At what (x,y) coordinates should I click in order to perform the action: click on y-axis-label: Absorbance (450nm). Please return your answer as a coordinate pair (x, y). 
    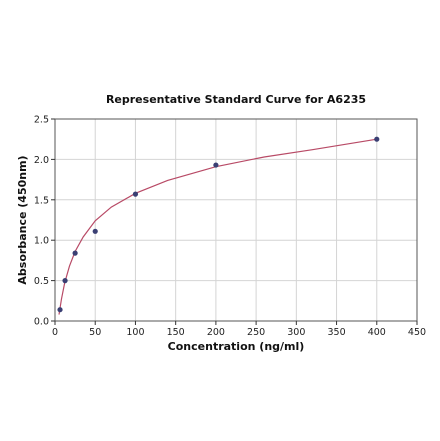
    Looking at the image, I should click on (22, 219).